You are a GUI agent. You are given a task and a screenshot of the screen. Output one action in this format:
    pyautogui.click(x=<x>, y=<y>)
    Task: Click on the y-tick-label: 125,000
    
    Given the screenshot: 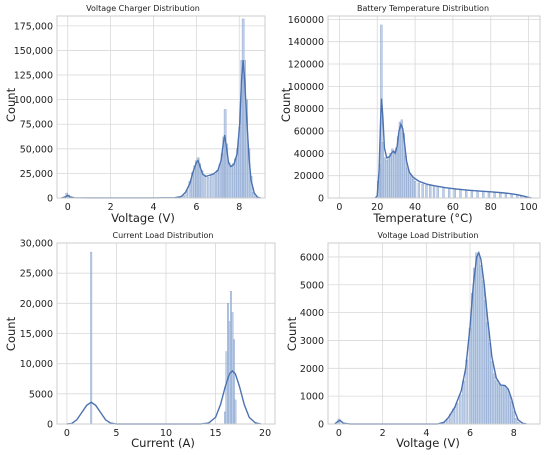 What is the action you would take?
    pyautogui.click(x=33, y=76)
    